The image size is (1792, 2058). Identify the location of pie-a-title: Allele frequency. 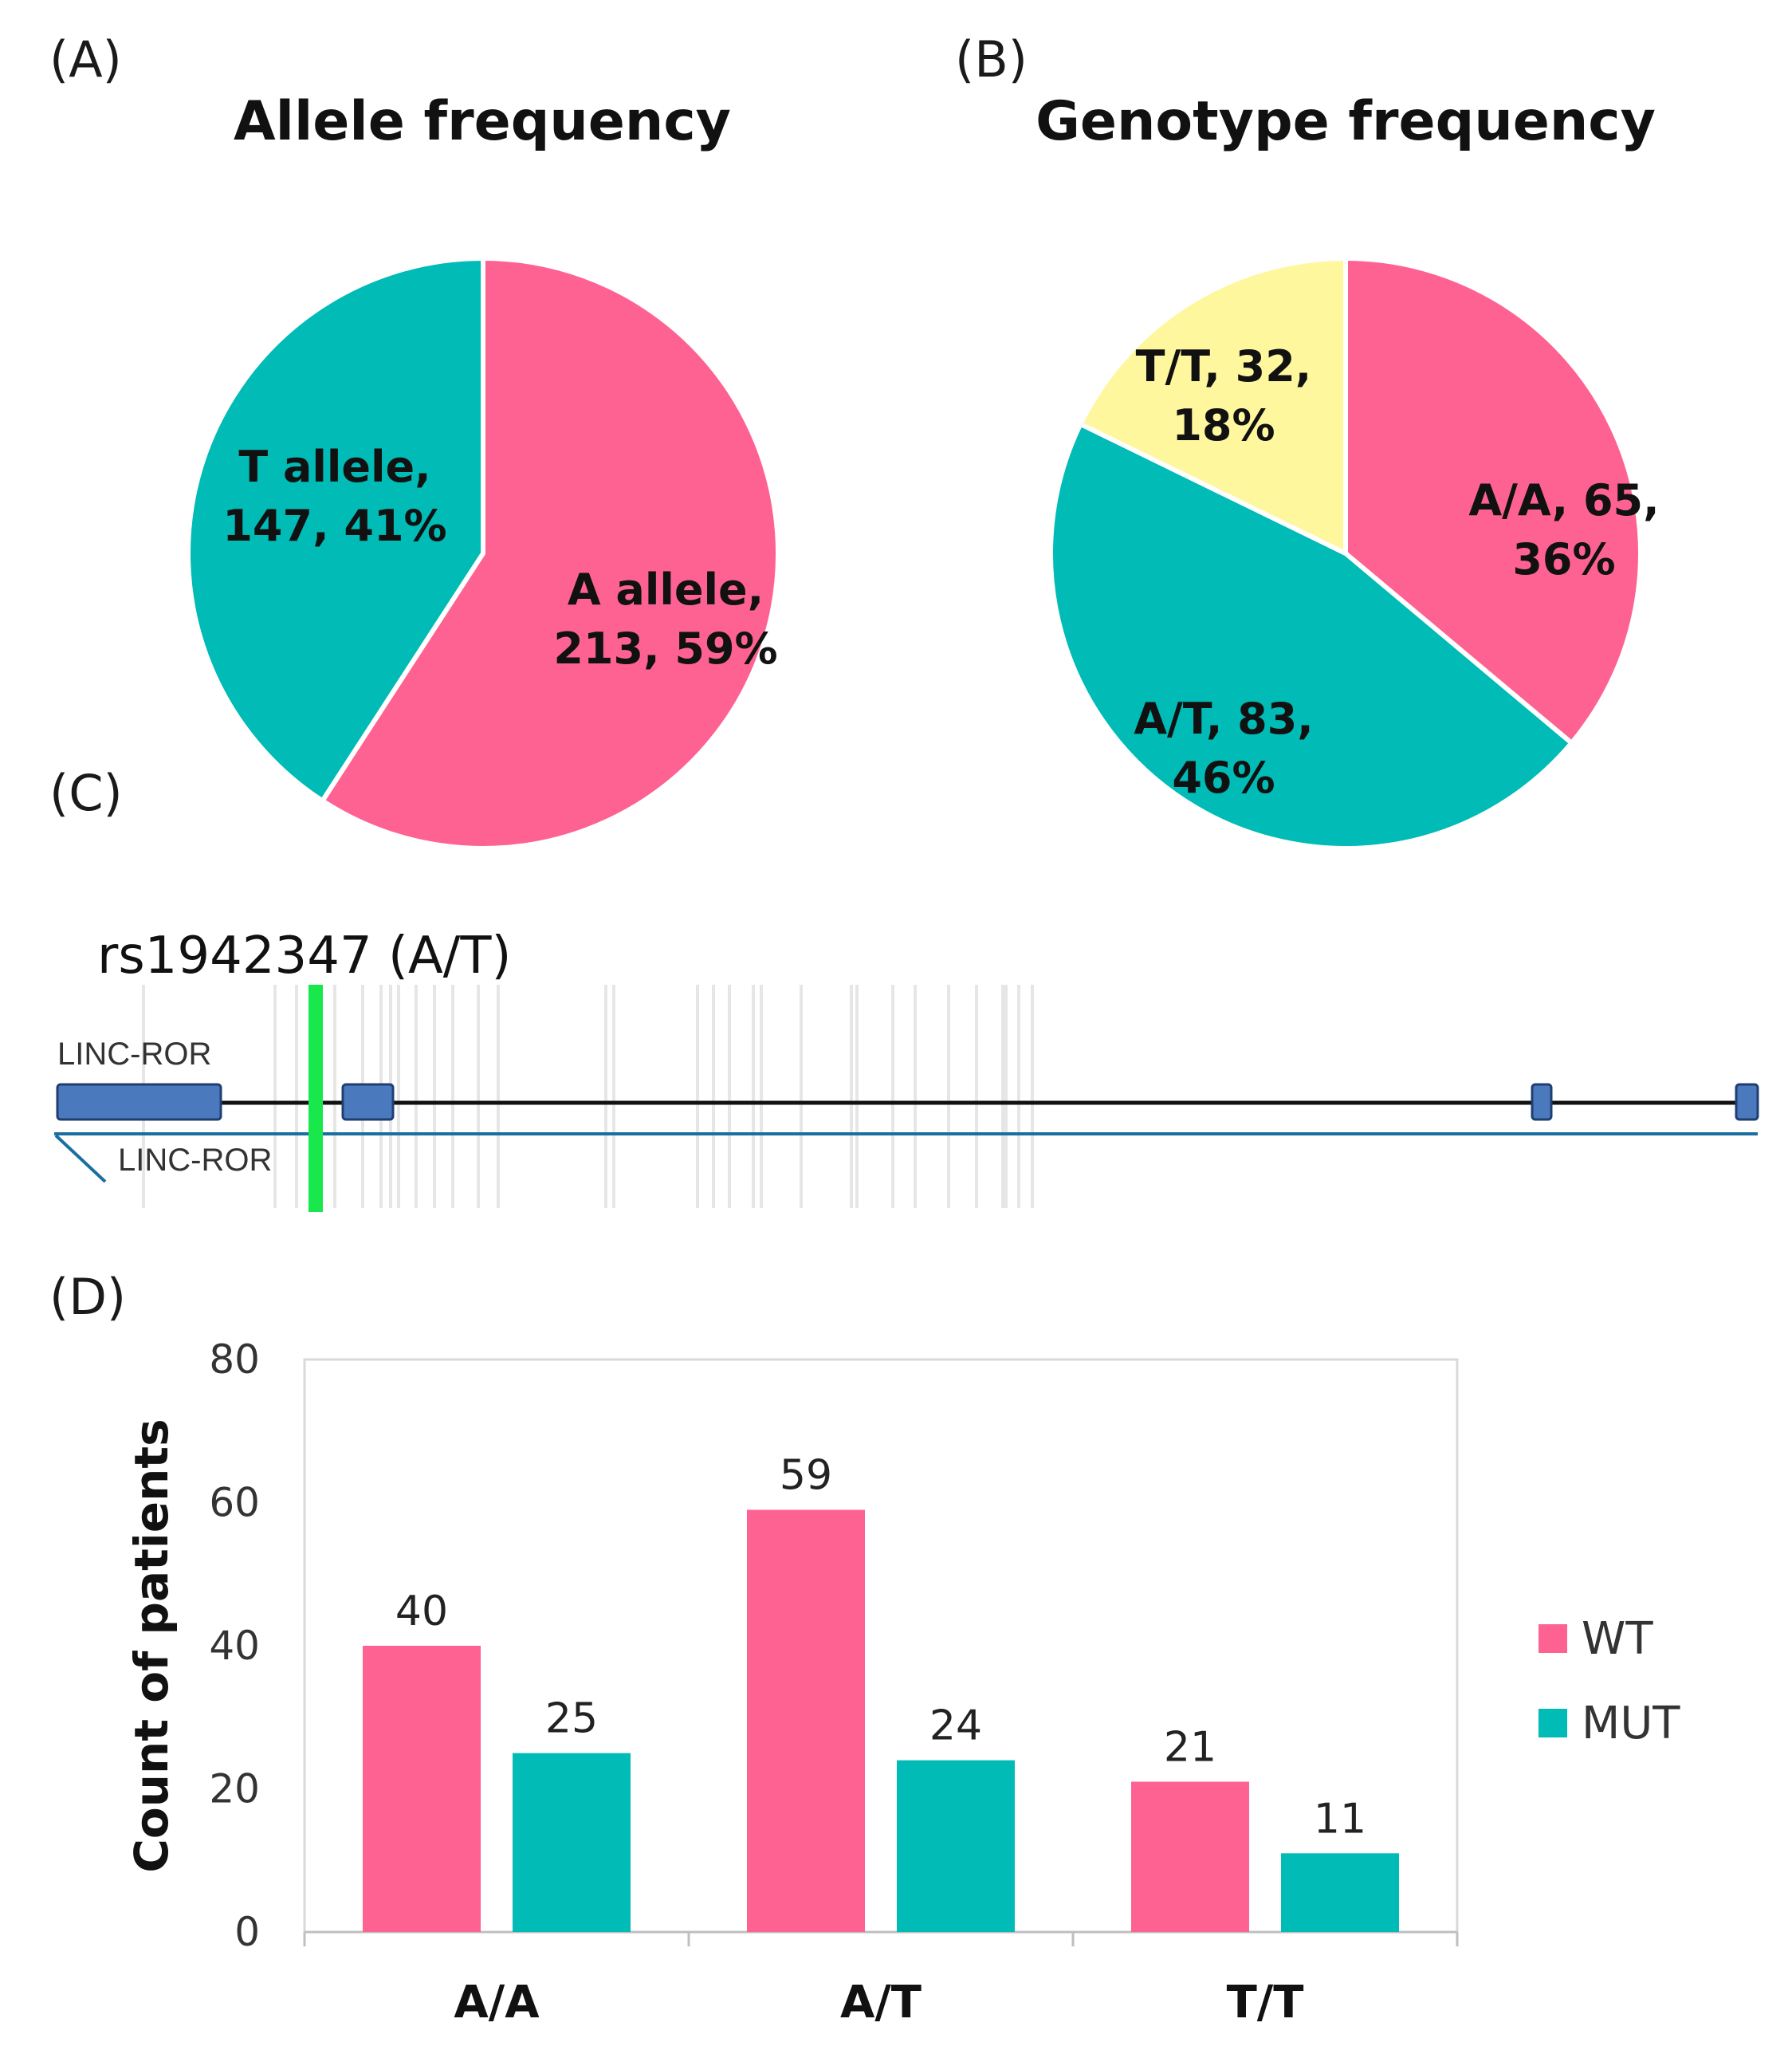
(482, 121).